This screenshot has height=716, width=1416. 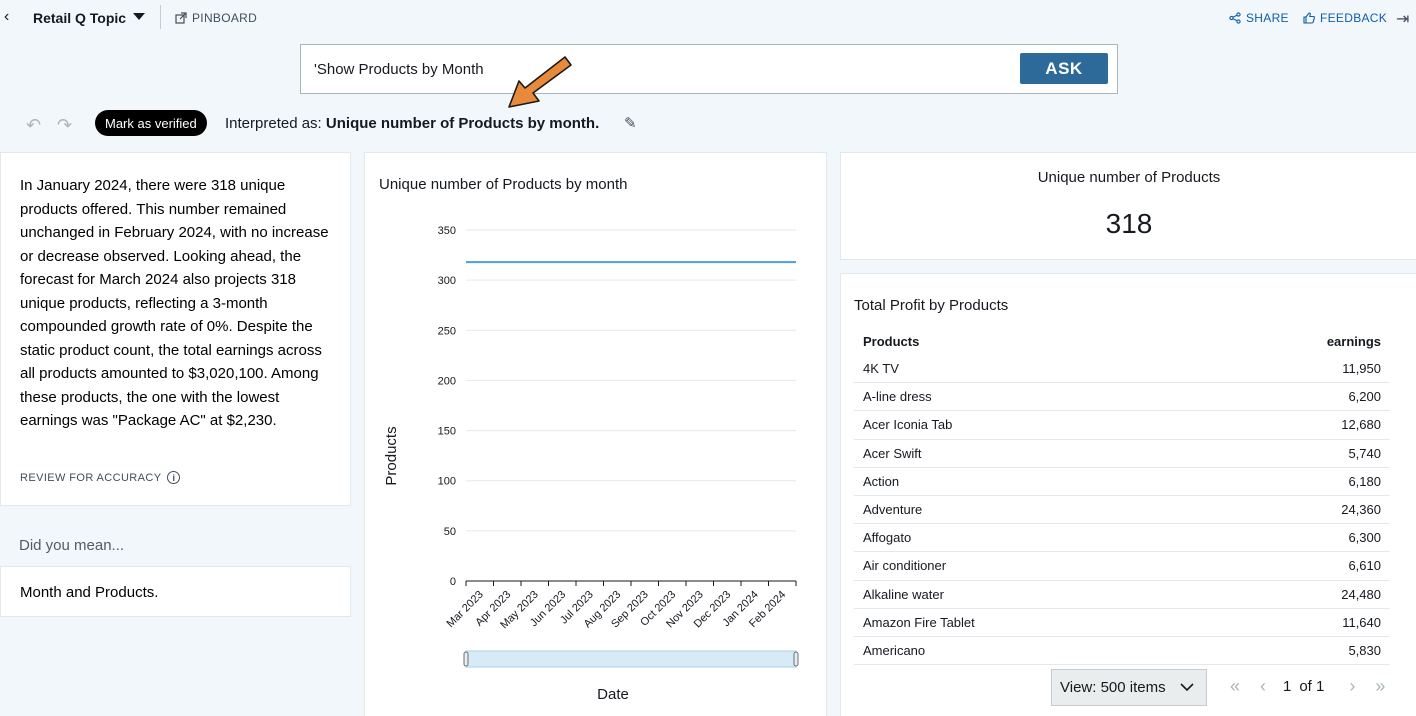 What do you see at coordinates (447, 432) in the screenshot?
I see `y-tick-label: 150` at bounding box center [447, 432].